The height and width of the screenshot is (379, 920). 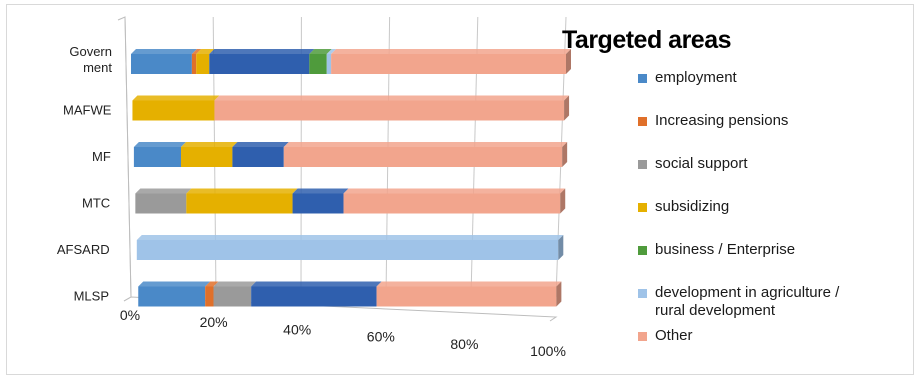 What do you see at coordinates (725, 249) in the screenshot?
I see `legend-label: business / Enterprise` at bounding box center [725, 249].